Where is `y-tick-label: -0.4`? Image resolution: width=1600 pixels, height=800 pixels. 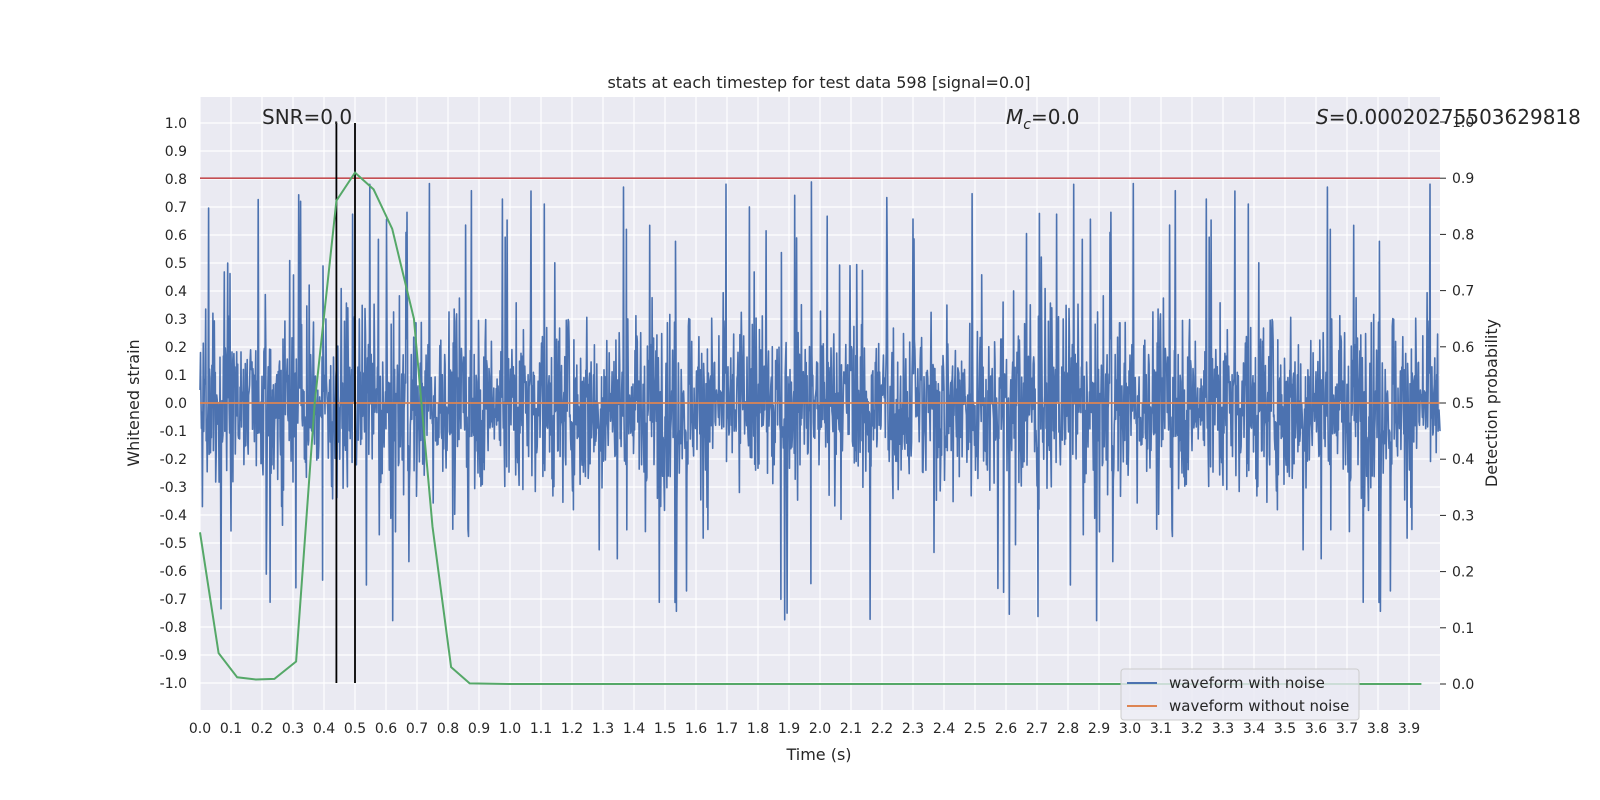 y-tick-label: -0.4 is located at coordinates (173, 516).